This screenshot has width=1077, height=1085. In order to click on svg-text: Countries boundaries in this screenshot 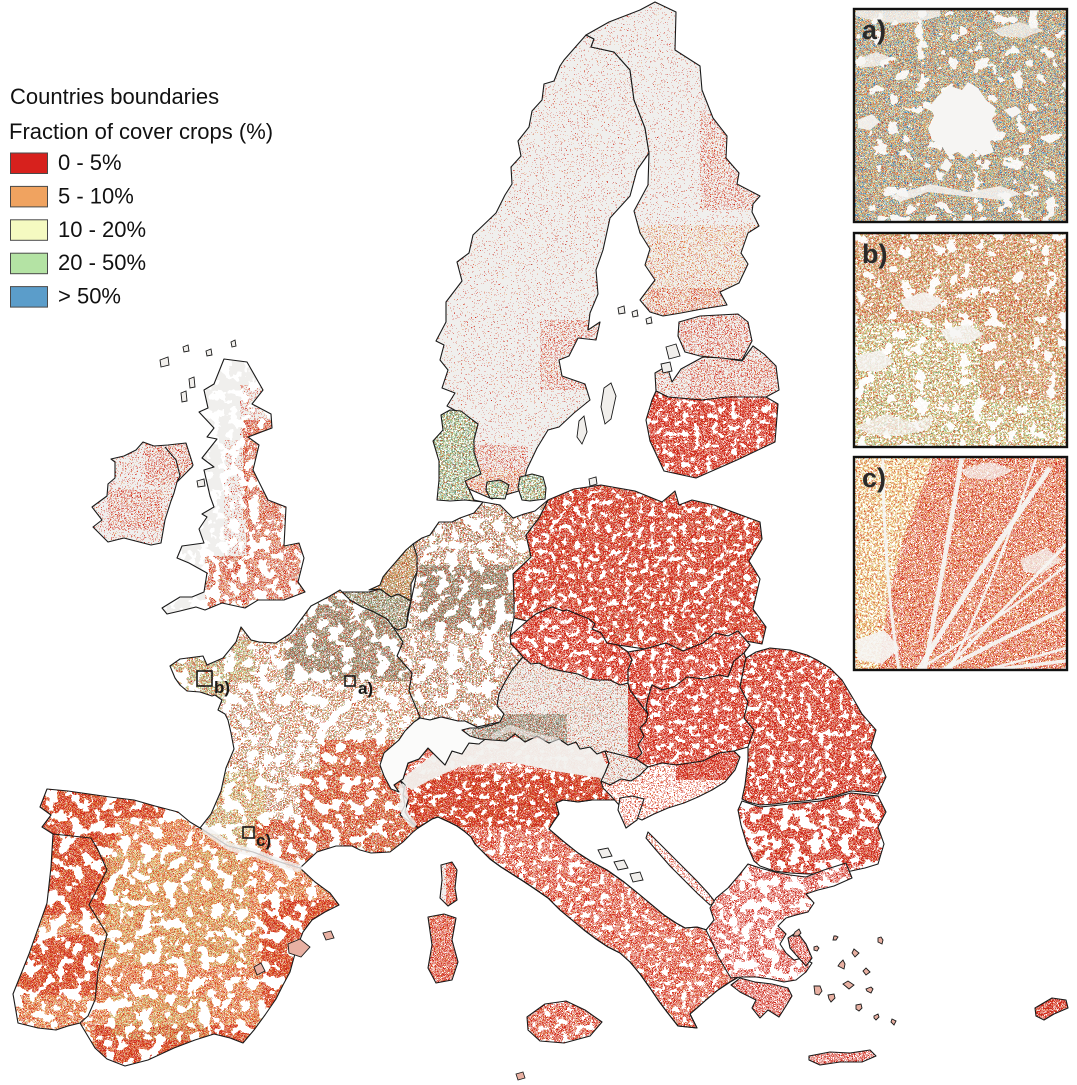, I will do `click(114, 96)`.